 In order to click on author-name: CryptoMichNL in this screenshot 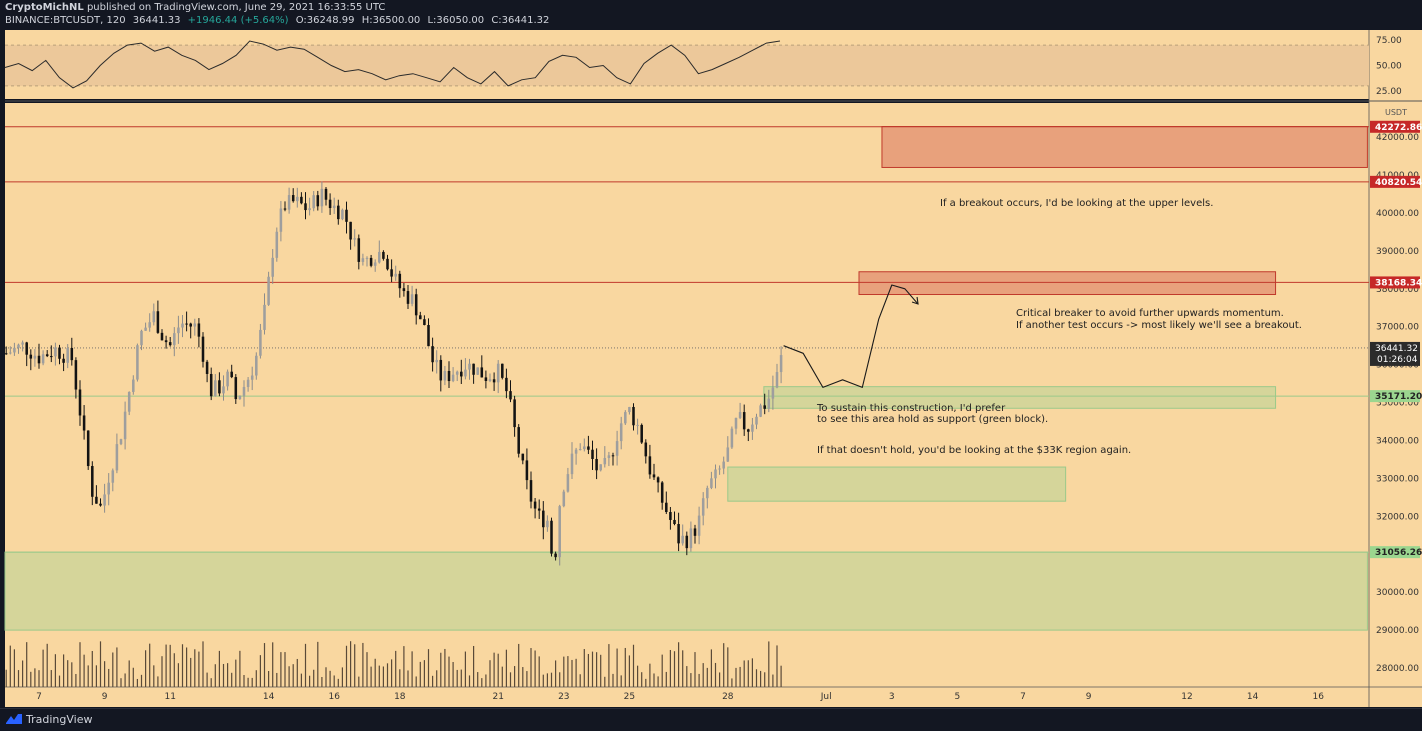, I will do `click(44, 7)`.